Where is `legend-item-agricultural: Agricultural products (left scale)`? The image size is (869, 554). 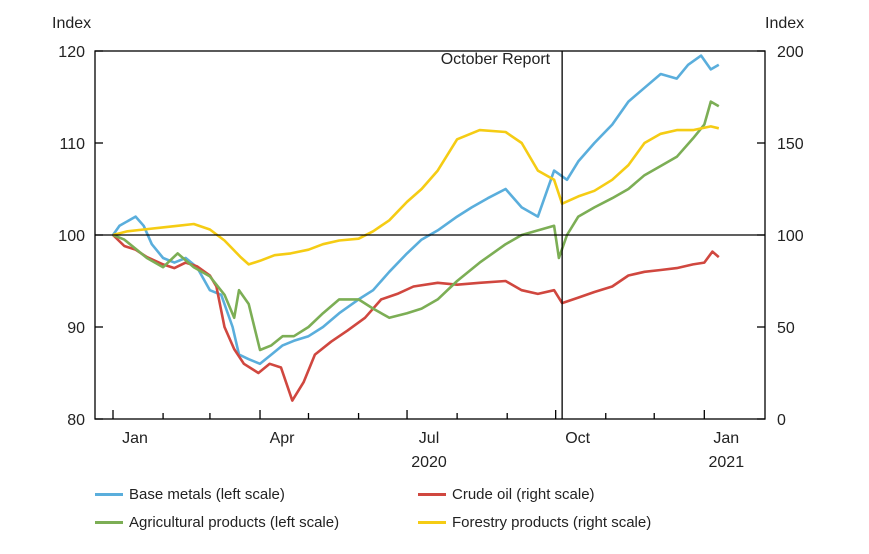 legend-item-agricultural: Agricultural products (left scale) is located at coordinates (217, 522).